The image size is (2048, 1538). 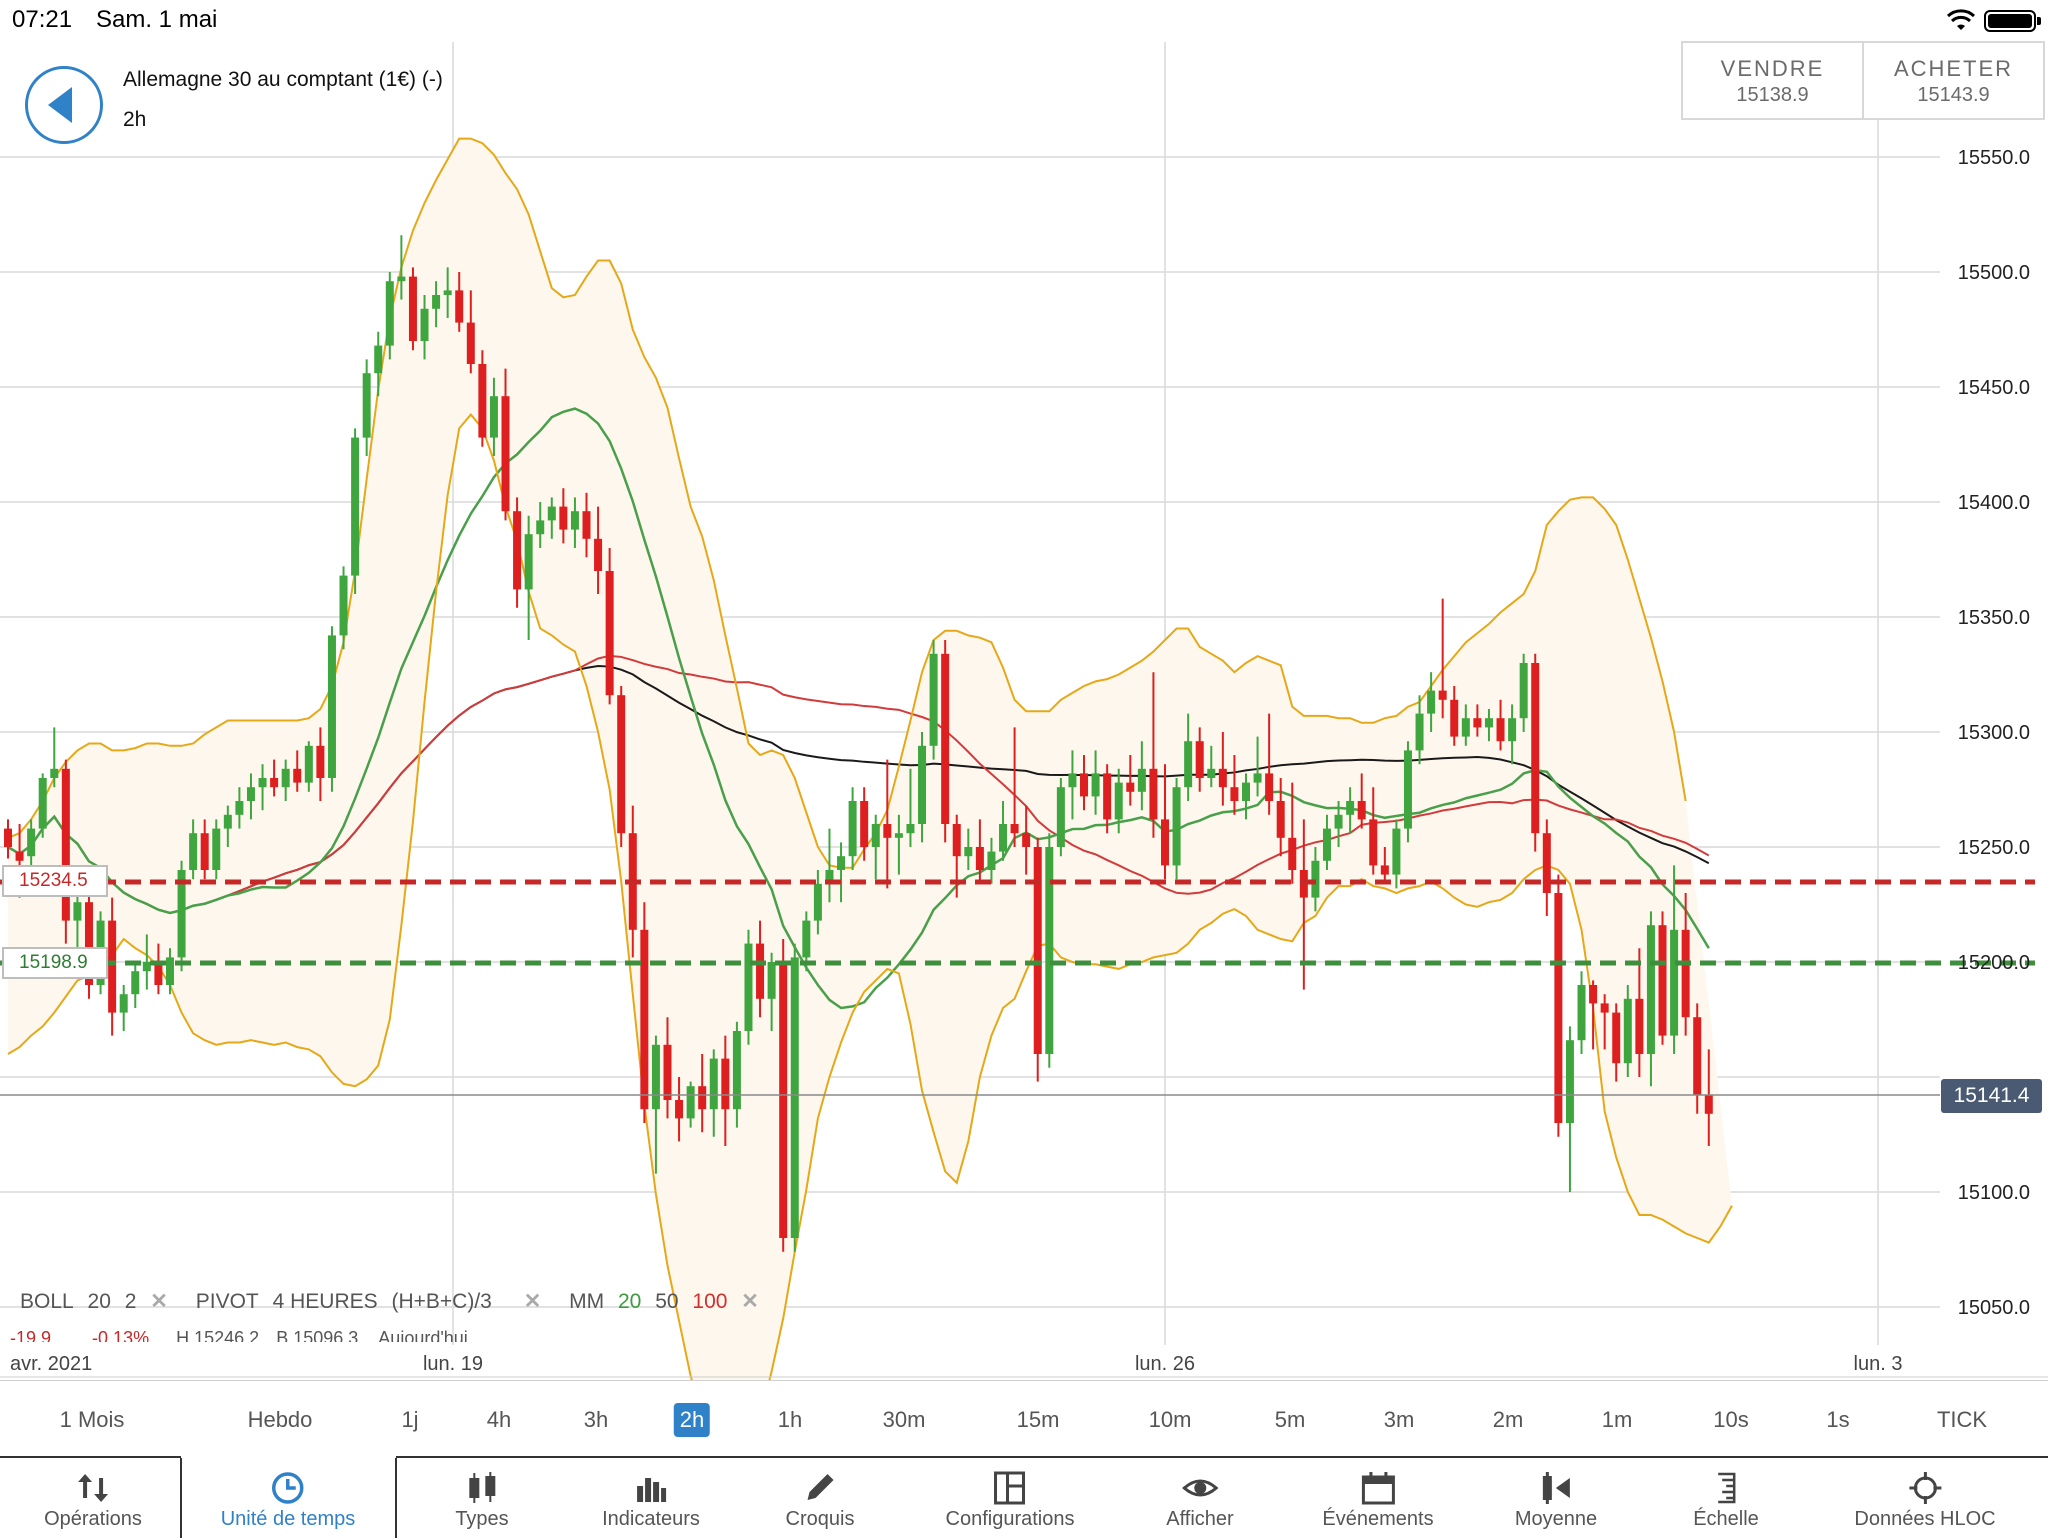 What do you see at coordinates (1925, 1519) in the screenshot?
I see `toolbar-label: Données HLOC` at bounding box center [1925, 1519].